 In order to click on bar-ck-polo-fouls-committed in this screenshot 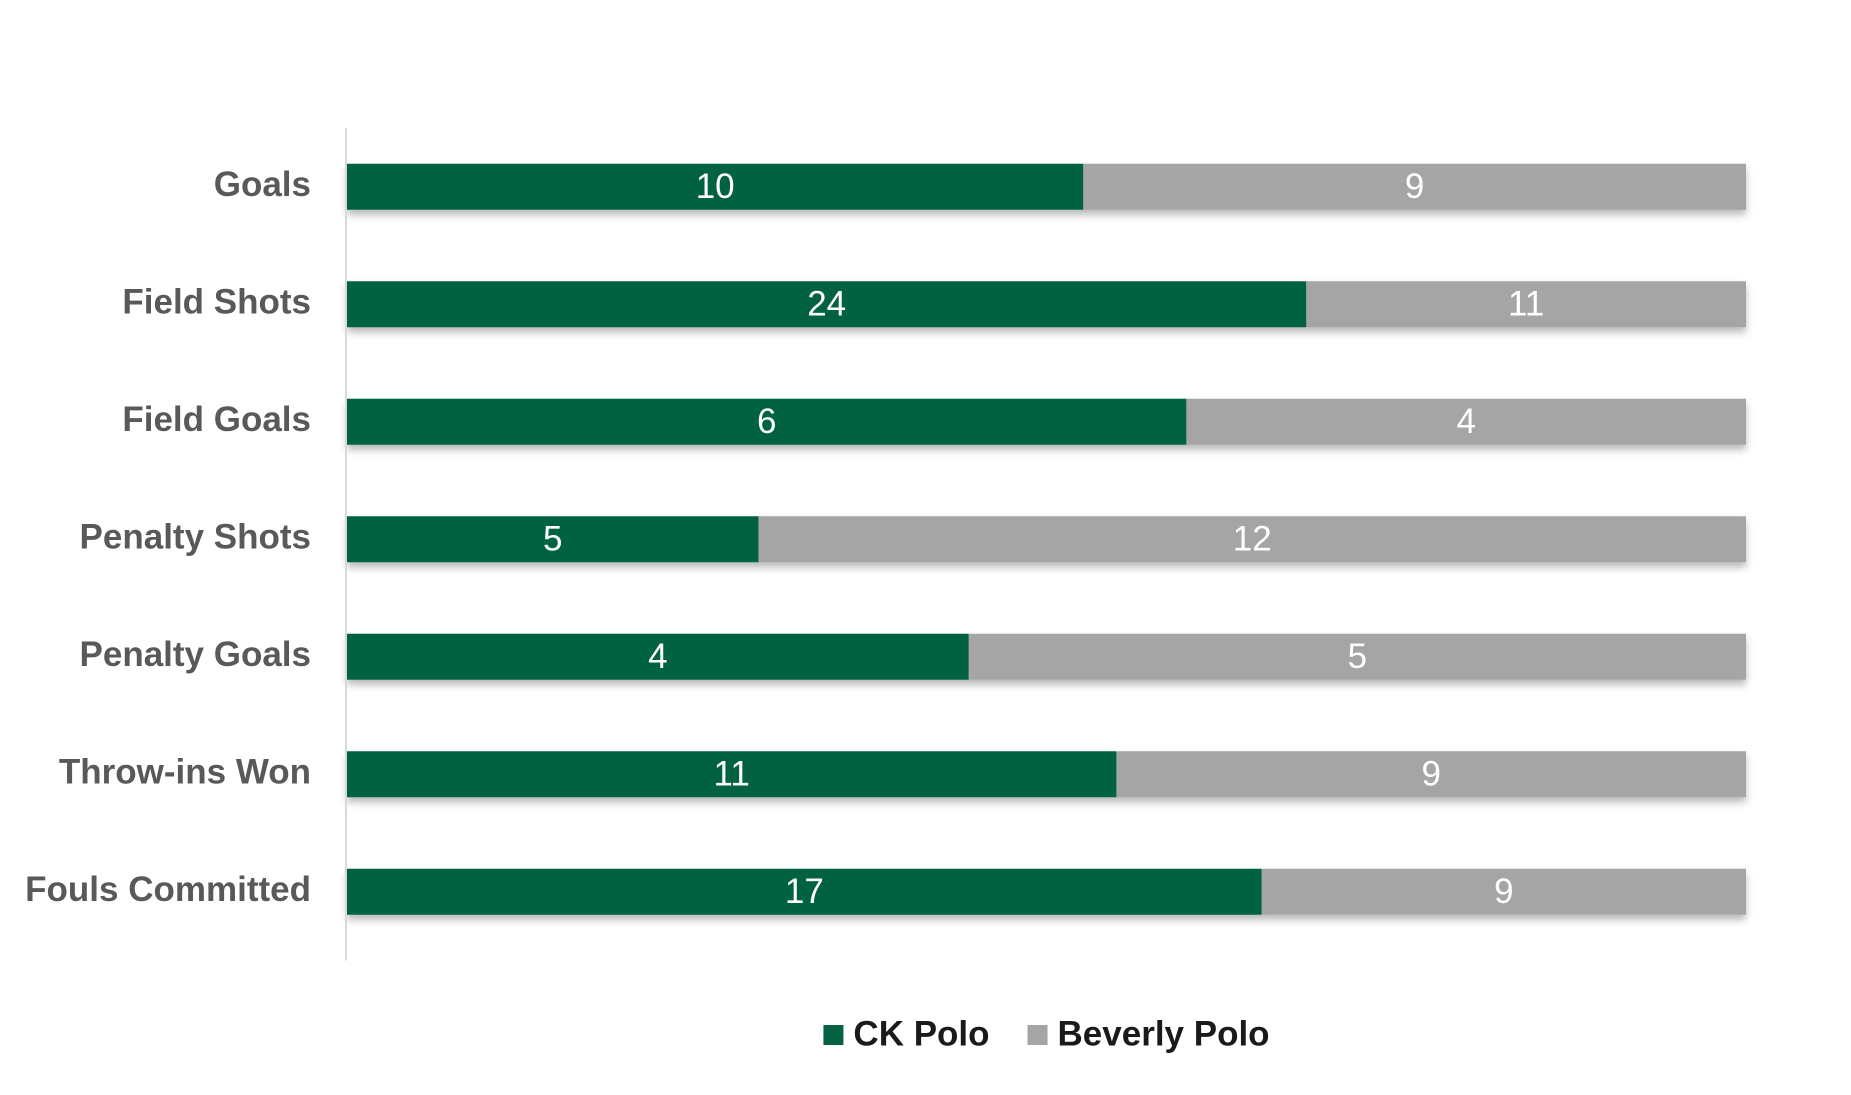, I will do `click(804, 891)`.